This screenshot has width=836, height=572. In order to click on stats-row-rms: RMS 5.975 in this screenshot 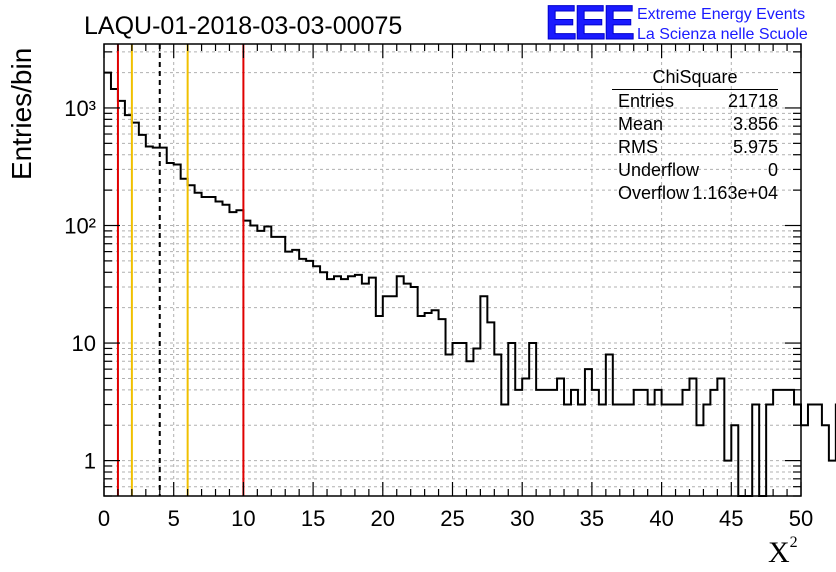, I will do `click(695, 147)`.